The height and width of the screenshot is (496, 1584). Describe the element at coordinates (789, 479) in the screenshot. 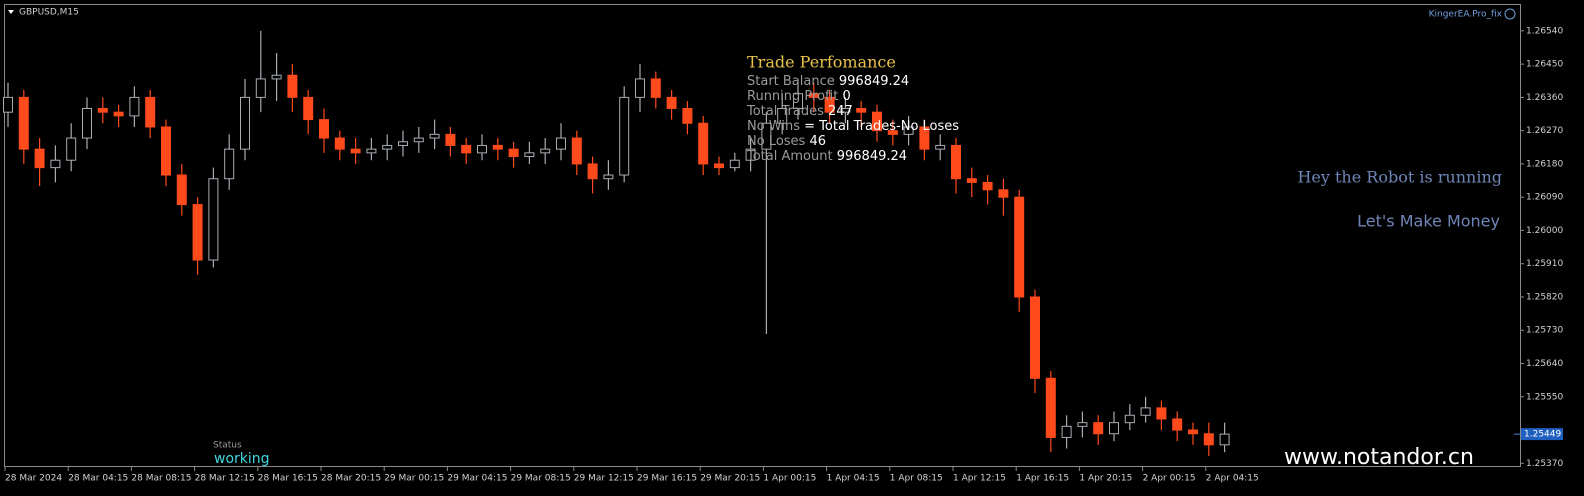

I see `x-tick-label: 1 Apr 00:15` at that location.